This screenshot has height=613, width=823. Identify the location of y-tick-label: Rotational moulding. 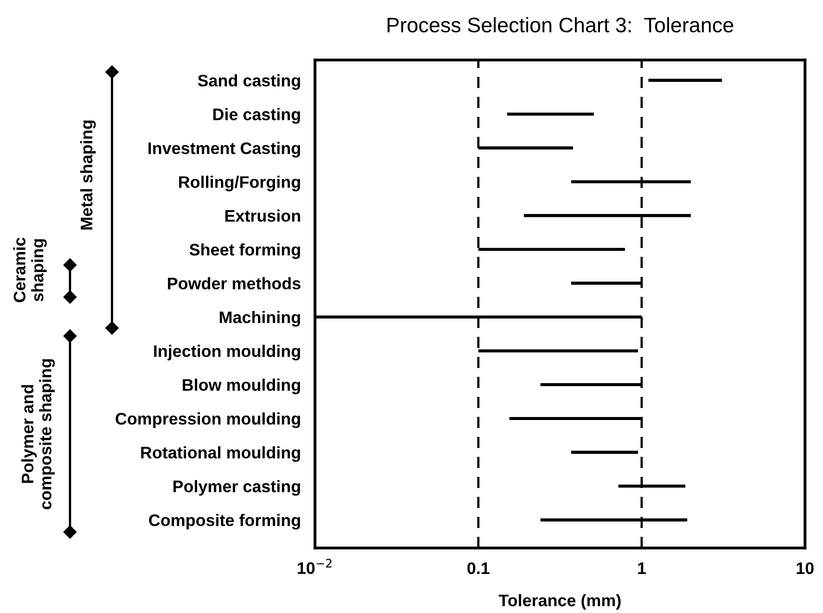
(220, 454).